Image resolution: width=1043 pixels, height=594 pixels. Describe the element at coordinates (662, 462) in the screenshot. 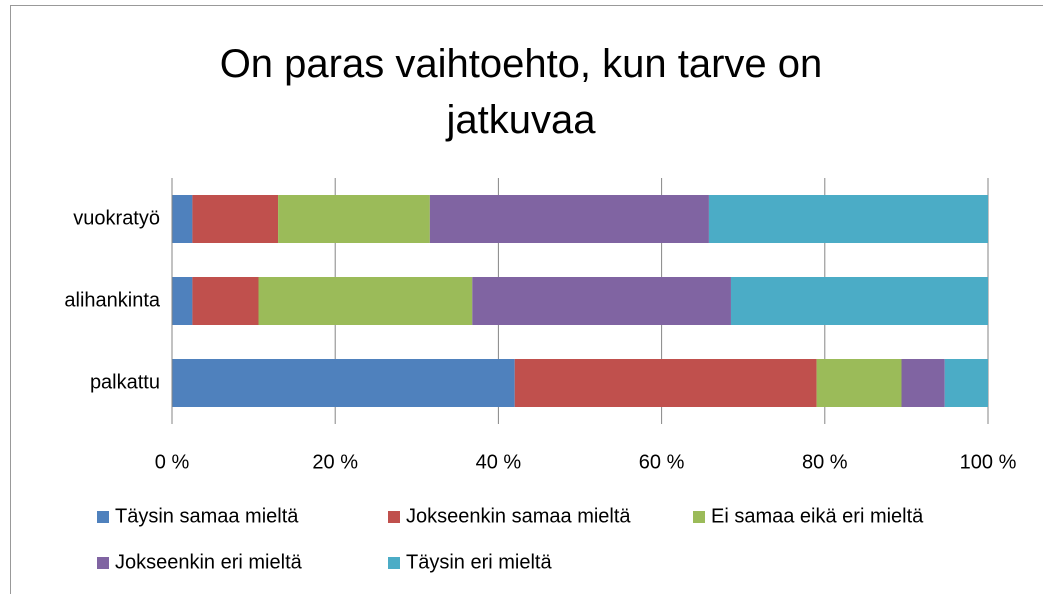

I see `x-tick-label: 60 %` at that location.